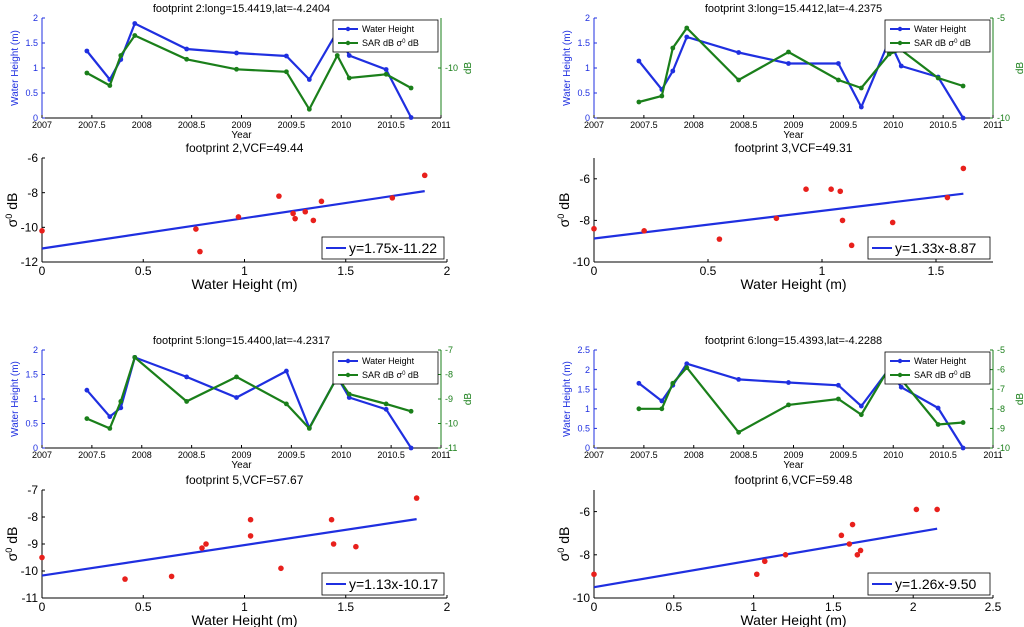  I want to click on legend: Water Height SAR dB σ0 dB, so click(385, 36).